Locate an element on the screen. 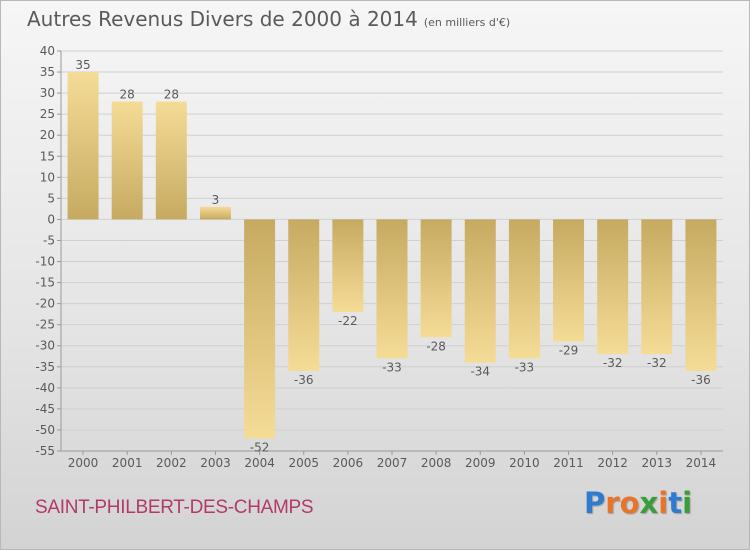  bar-2001 is located at coordinates (127, 160).